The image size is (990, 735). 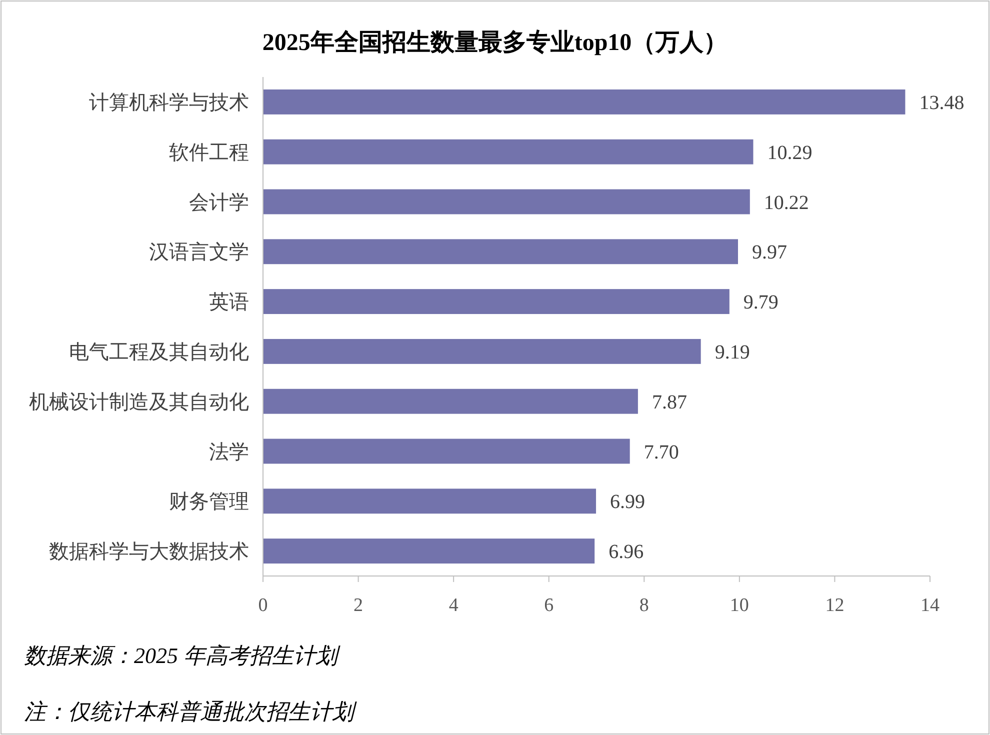 What do you see at coordinates (769, 253) in the screenshot?
I see `data-label: 9.97` at bounding box center [769, 253].